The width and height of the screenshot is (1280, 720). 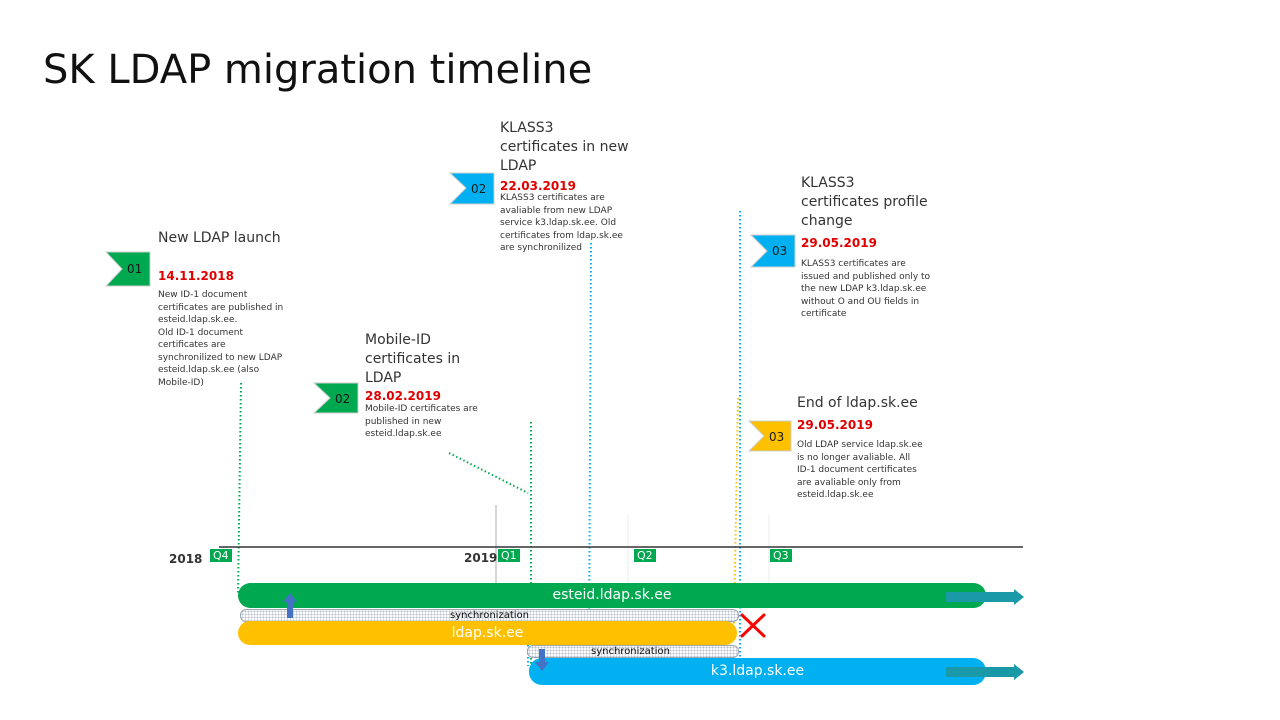 I want to click on milestone-date: 14.11.2018, so click(x=196, y=276).